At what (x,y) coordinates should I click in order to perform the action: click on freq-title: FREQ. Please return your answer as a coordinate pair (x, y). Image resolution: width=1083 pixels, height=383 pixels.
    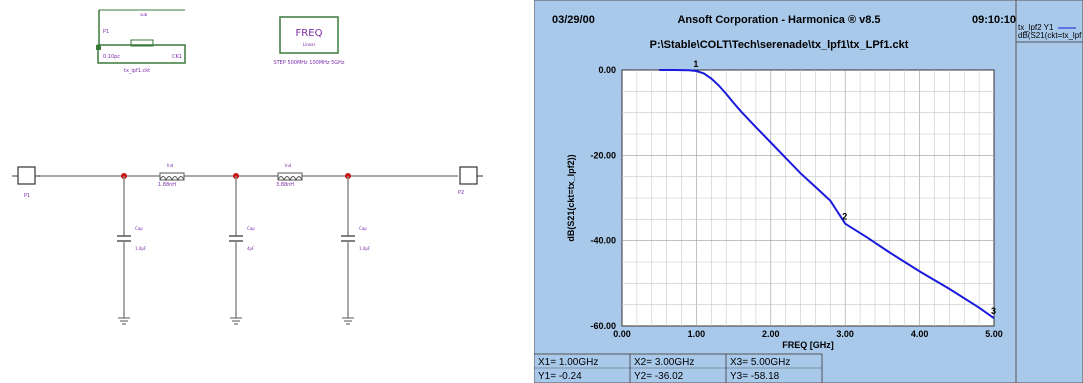
    Looking at the image, I should click on (309, 33).